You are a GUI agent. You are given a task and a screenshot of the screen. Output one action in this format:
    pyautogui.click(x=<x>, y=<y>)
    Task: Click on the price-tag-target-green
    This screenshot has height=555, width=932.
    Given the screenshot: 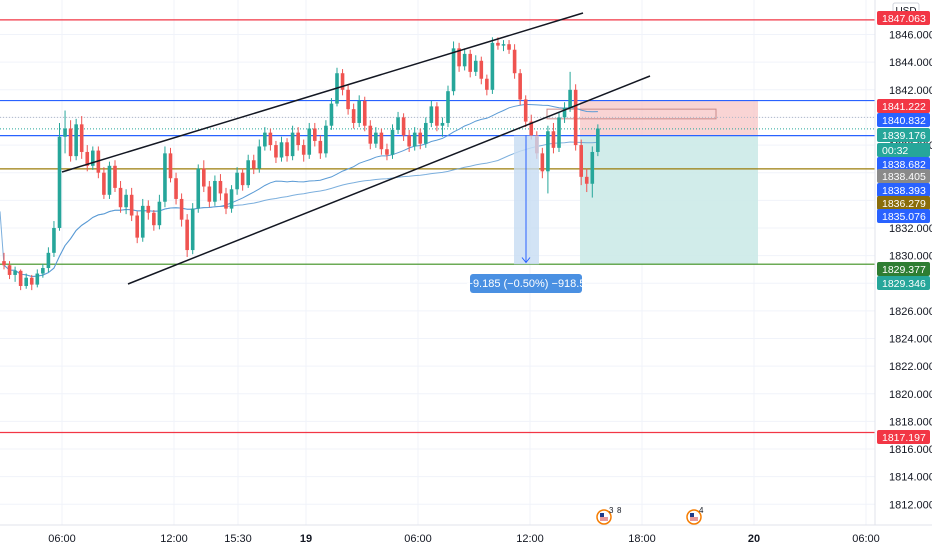 What is the action you would take?
    pyautogui.click(x=903, y=283)
    